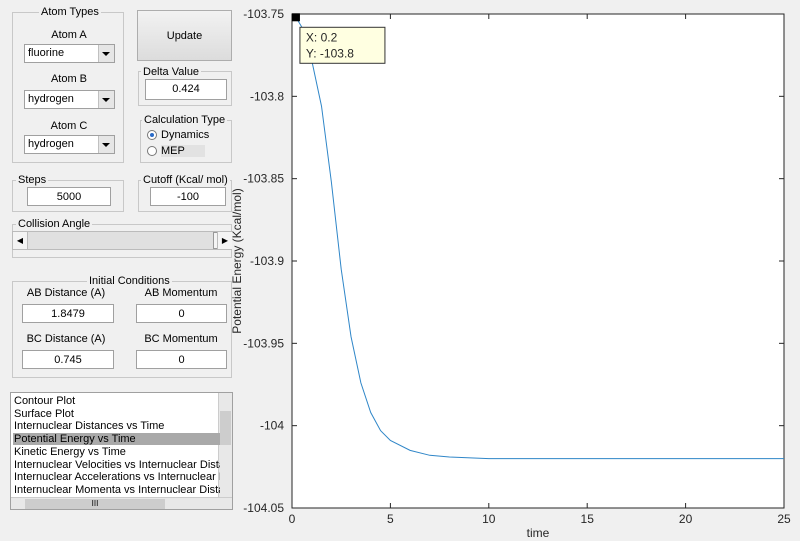  What do you see at coordinates (784, 519) in the screenshot?
I see `x-tick-label: 25` at bounding box center [784, 519].